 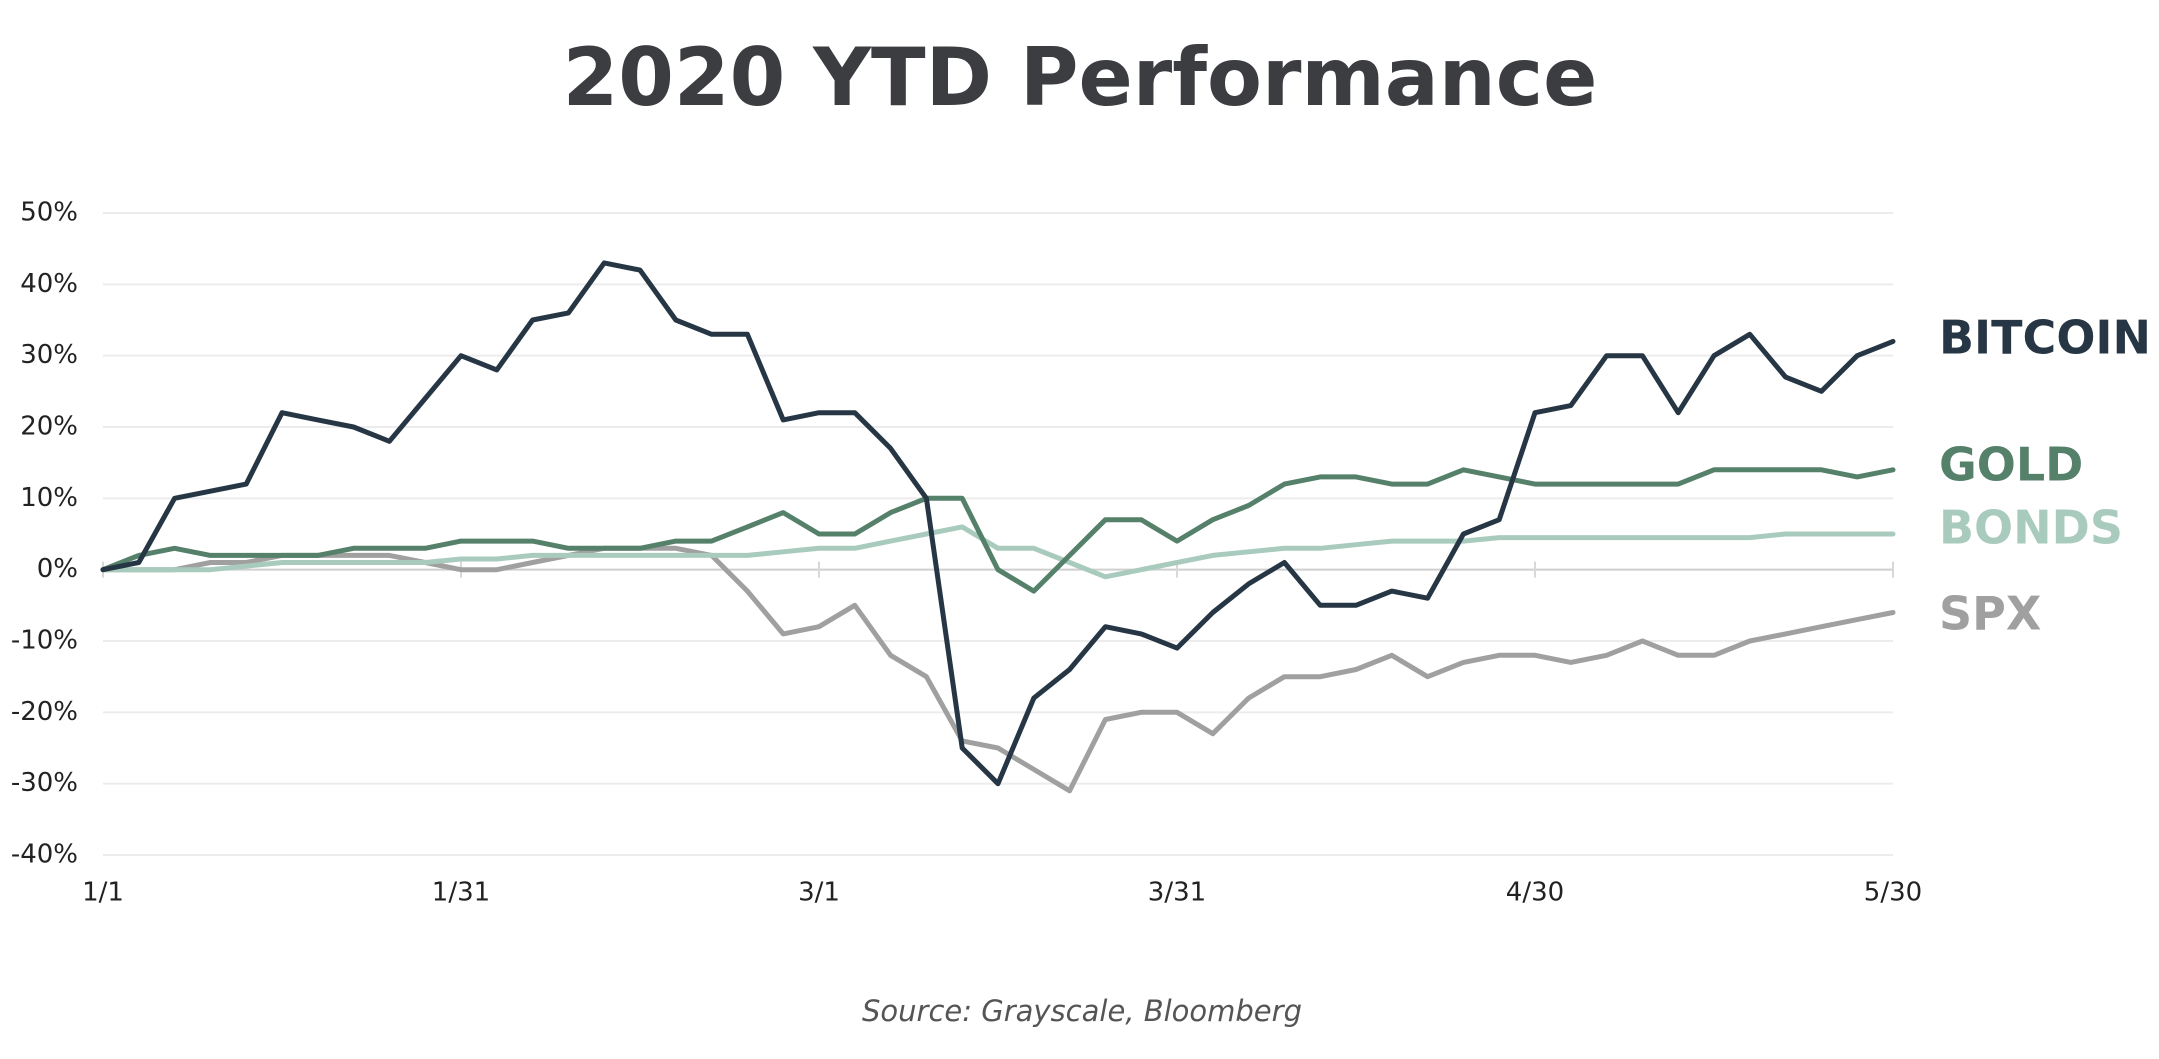 I want to click on legend-label: BITCOIN, so click(x=2045, y=338).